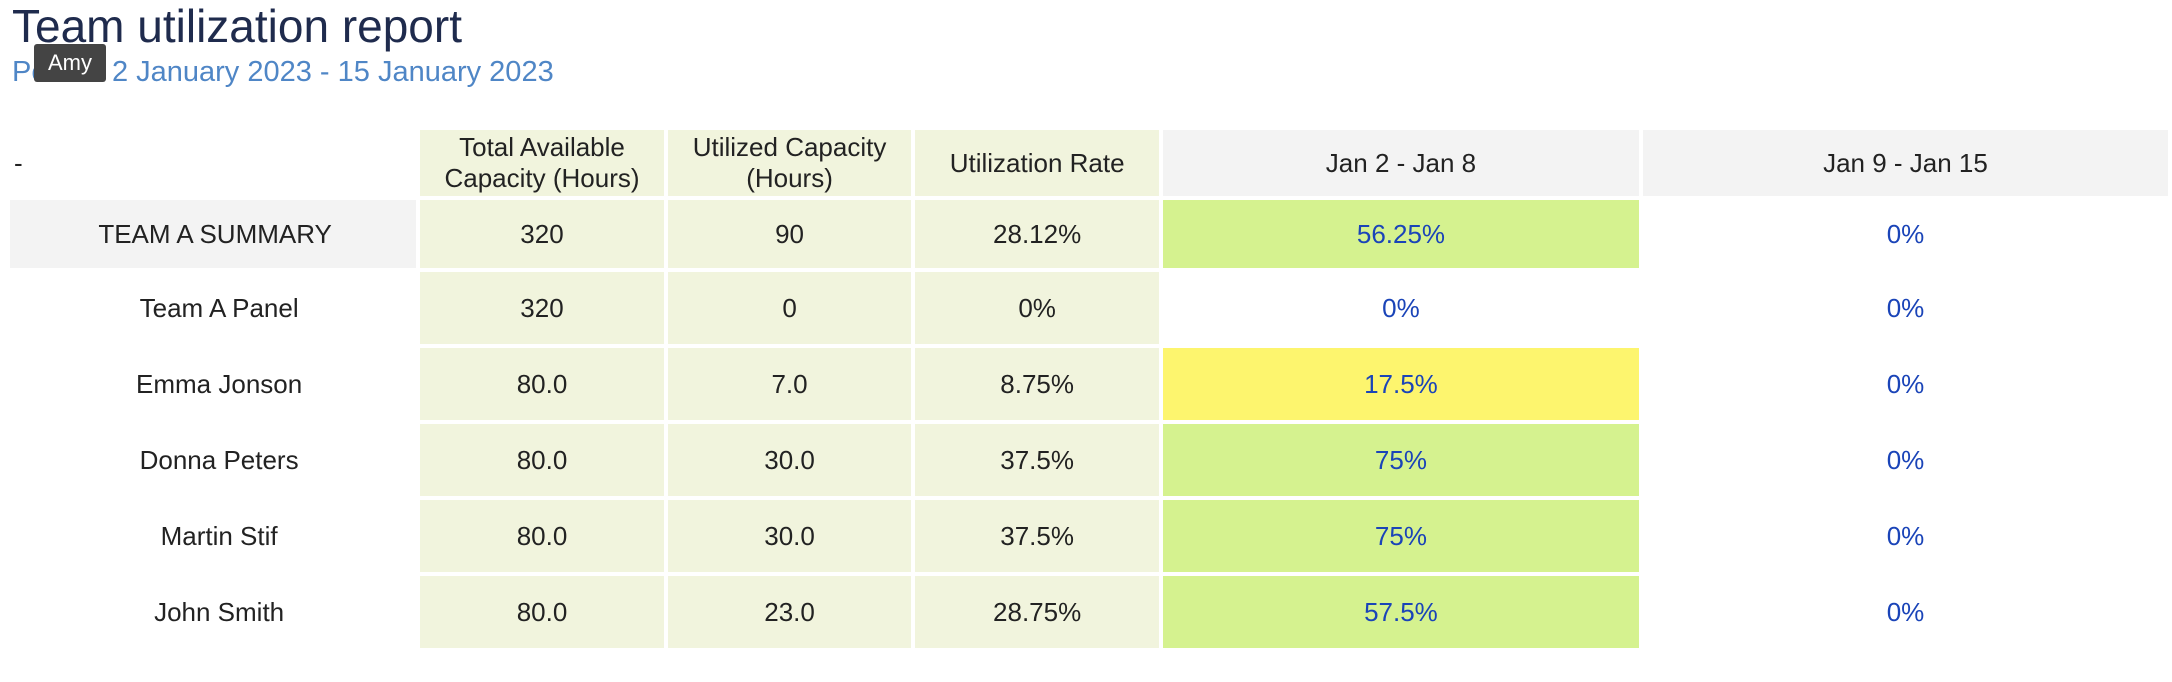 The image size is (2172, 682). I want to click on row-utilization-rate: 28.75%, so click(1037, 612).